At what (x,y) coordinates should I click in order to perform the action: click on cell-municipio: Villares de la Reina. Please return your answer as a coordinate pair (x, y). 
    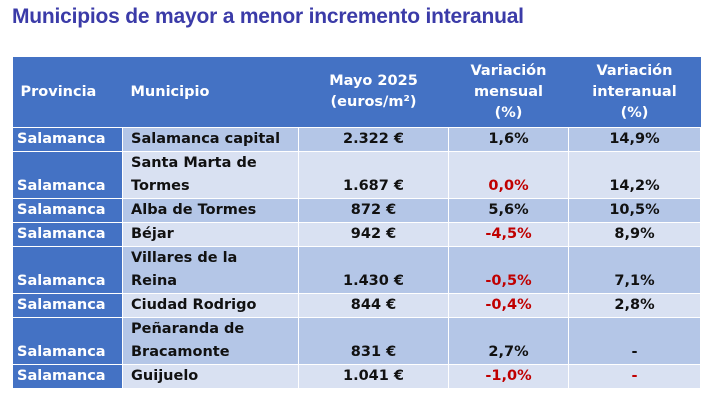
    Looking at the image, I should click on (210, 270).